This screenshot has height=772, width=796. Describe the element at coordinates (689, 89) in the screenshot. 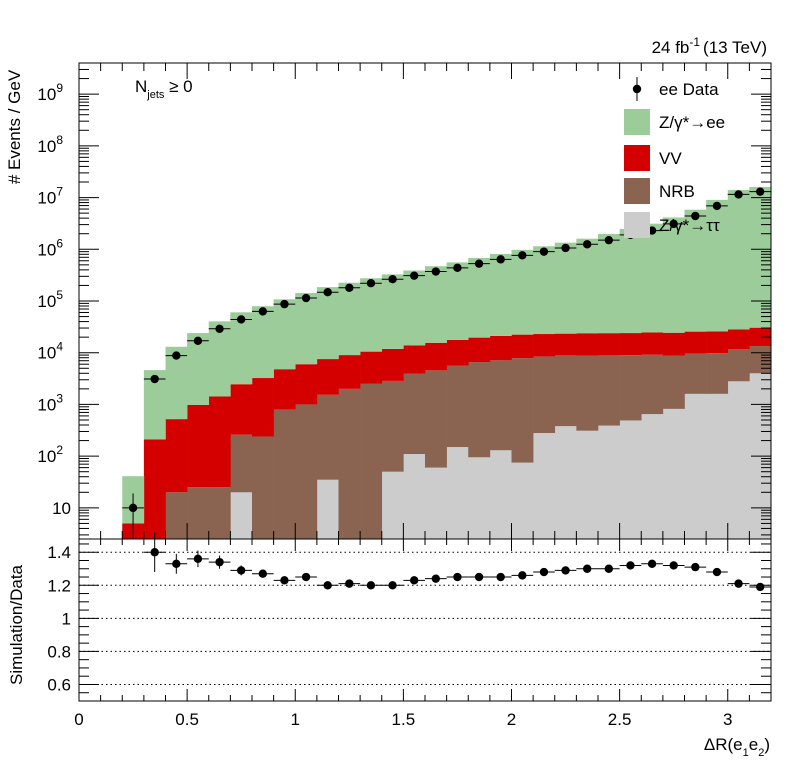

I see `legend-label-data: ee Data` at that location.